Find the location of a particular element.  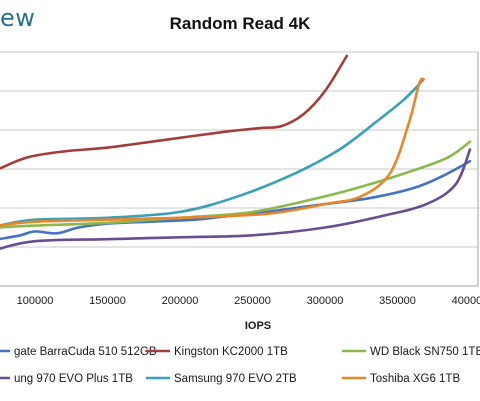

legend-item-4: ung 970 EVO Plus 1TB is located at coordinates (66, 379).